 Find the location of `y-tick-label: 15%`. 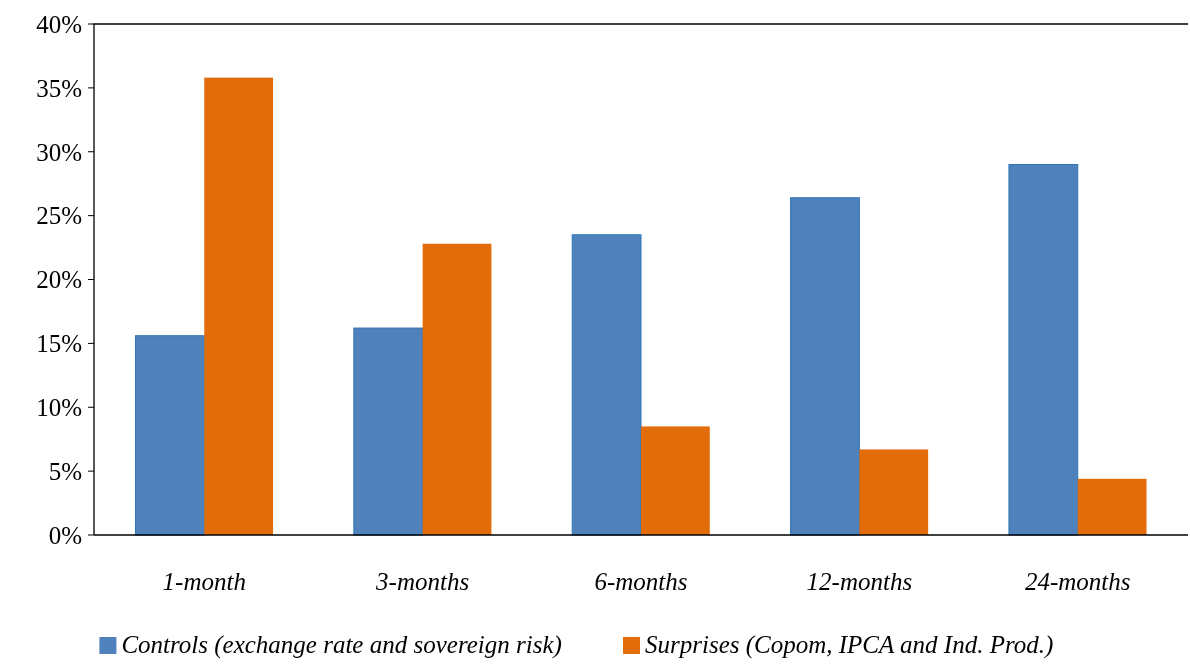

y-tick-label: 15% is located at coordinates (59, 344).